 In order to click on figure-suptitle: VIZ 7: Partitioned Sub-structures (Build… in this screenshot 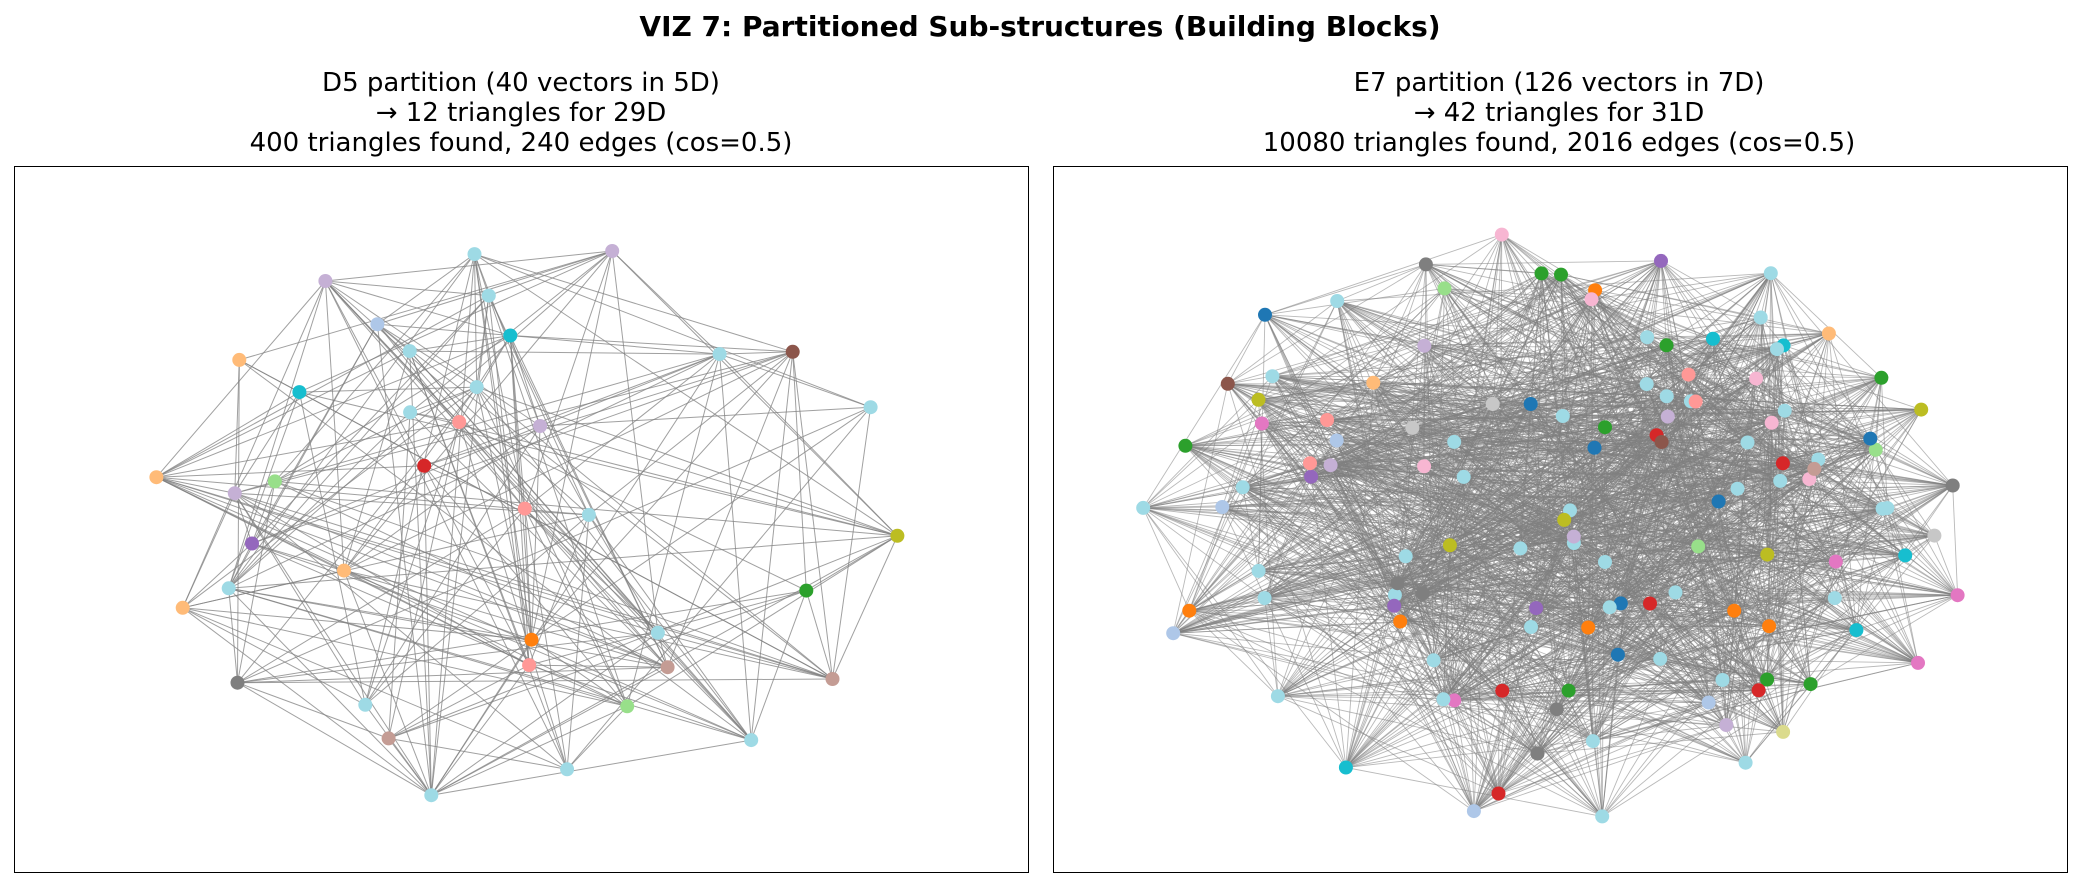, I will do `click(1040, 26)`.